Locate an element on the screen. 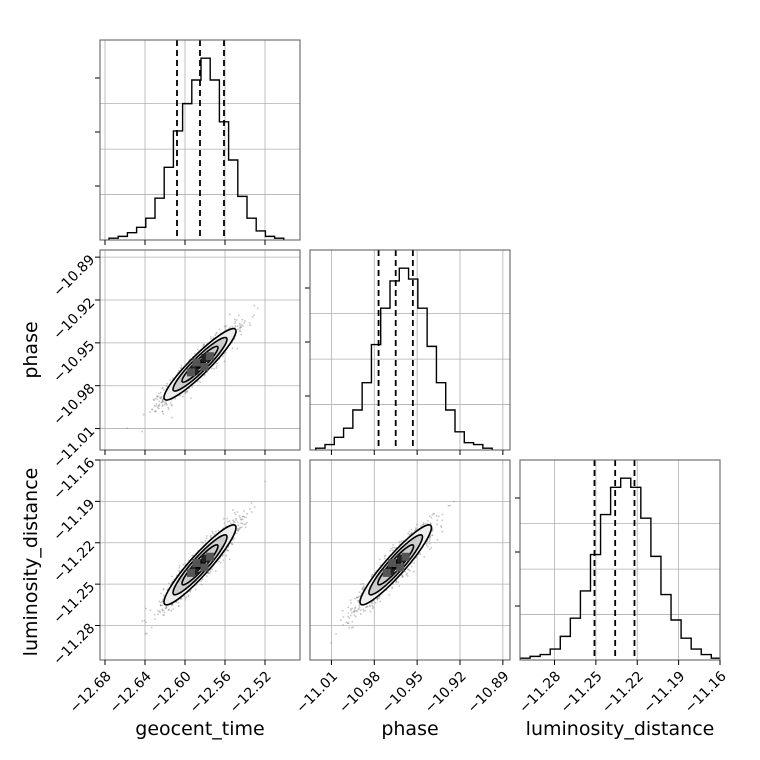 The height and width of the screenshot is (760, 760). x-tick-label-luminosity-distance: −11.25 is located at coordinates (582, 692).